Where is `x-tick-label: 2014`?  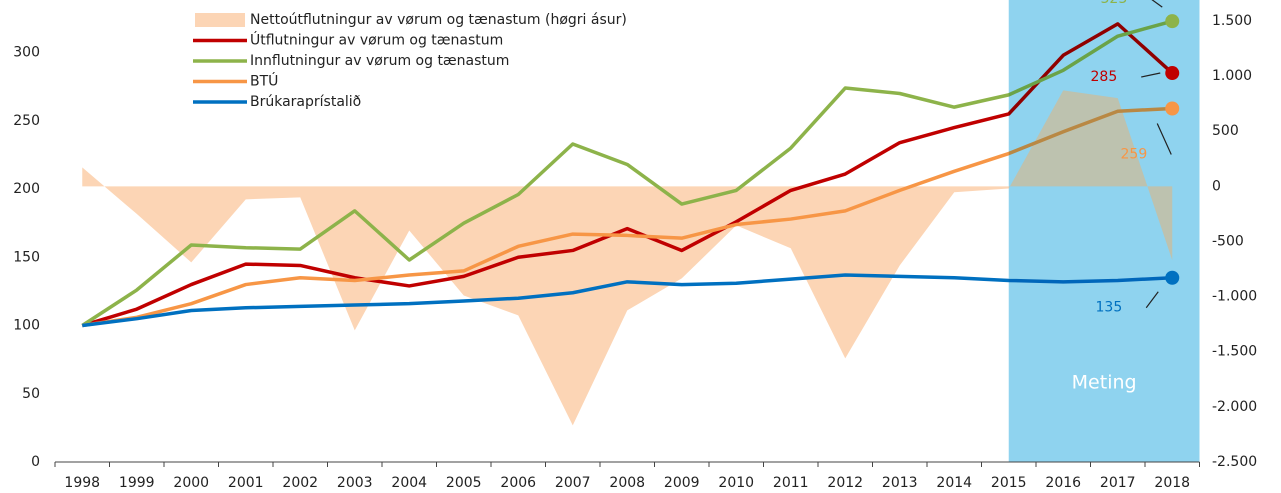
x-tick-label: 2014 is located at coordinates (954, 483).